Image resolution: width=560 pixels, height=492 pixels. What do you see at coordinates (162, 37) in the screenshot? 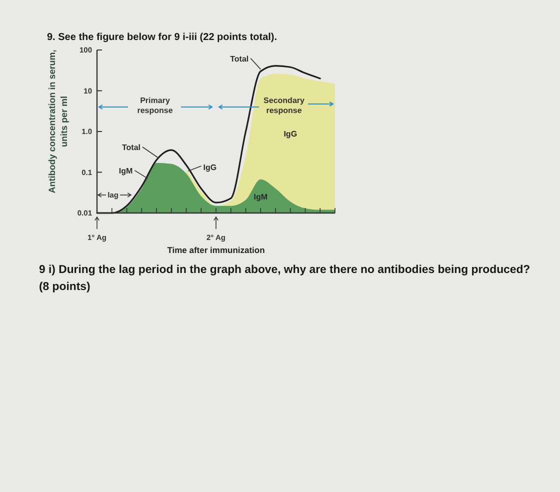
I see `chart-title: 9. See the figure below for 9 i-iii (22 points total).` at bounding box center [162, 37].